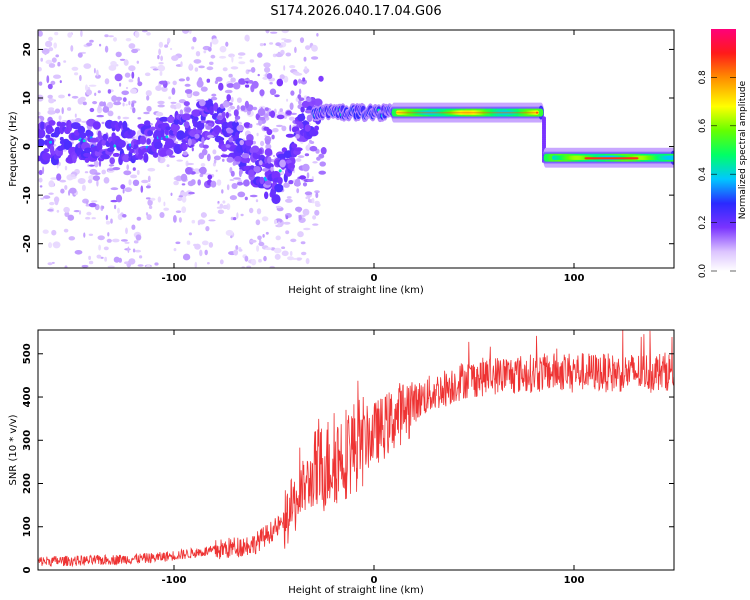  Describe the element at coordinates (723, 150) in the screenshot. I see `colorbar-gradient` at that location.